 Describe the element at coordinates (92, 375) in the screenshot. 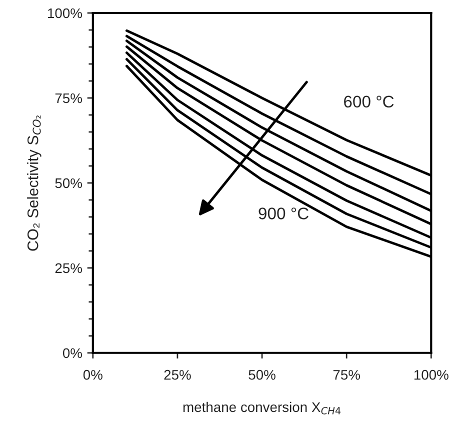

I see `x-tick-label: 0%` at that location.